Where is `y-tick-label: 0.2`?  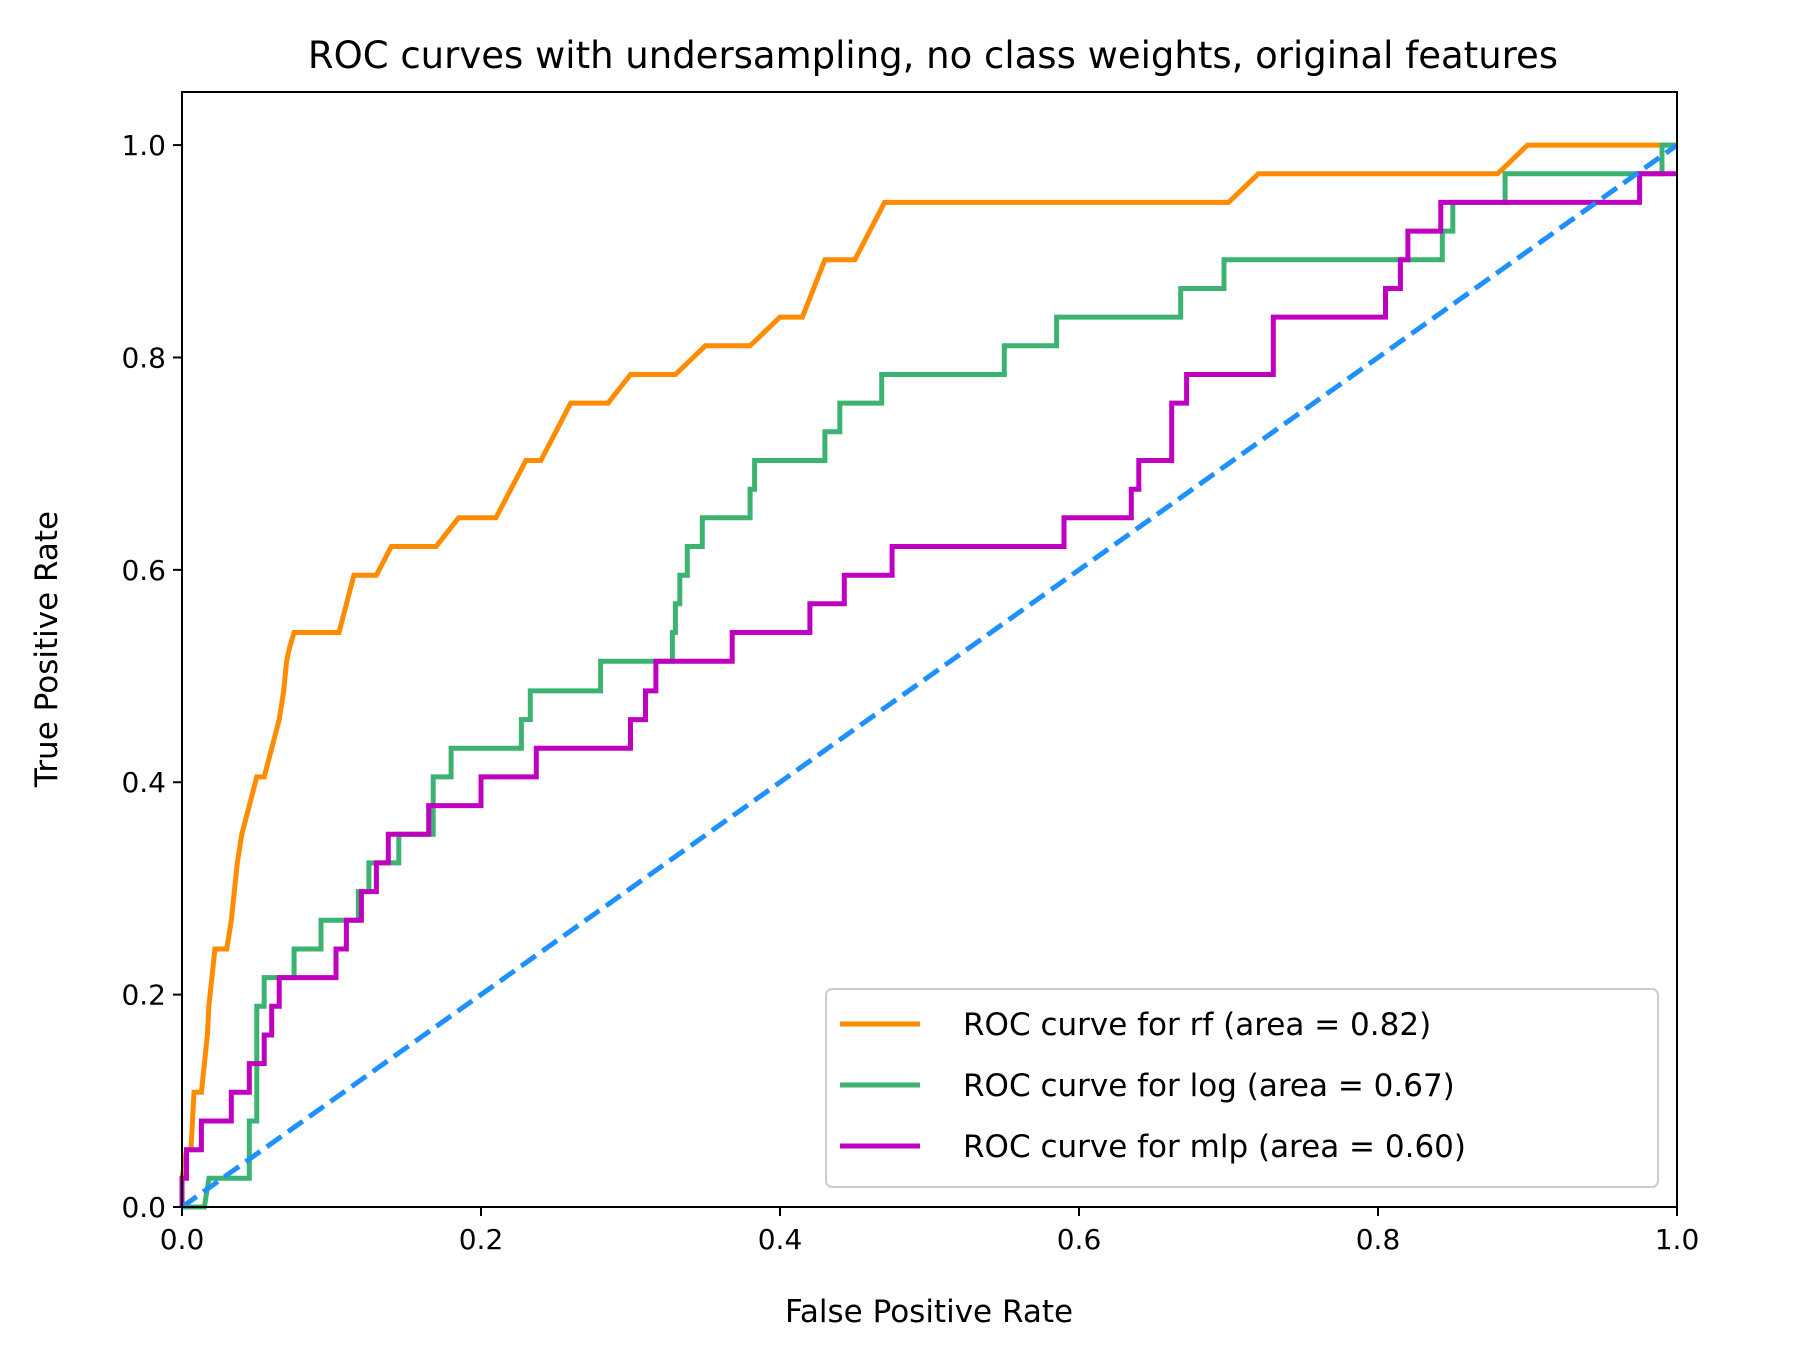
y-tick-label: 0.2 is located at coordinates (143, 995).